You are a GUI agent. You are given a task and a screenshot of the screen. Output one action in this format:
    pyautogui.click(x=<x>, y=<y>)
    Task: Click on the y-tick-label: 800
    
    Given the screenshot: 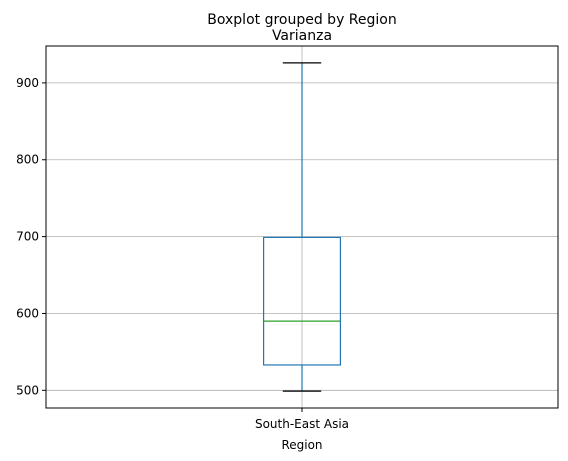 What is the action you would take?
    pyautogui.click(x=27, y=160)
    